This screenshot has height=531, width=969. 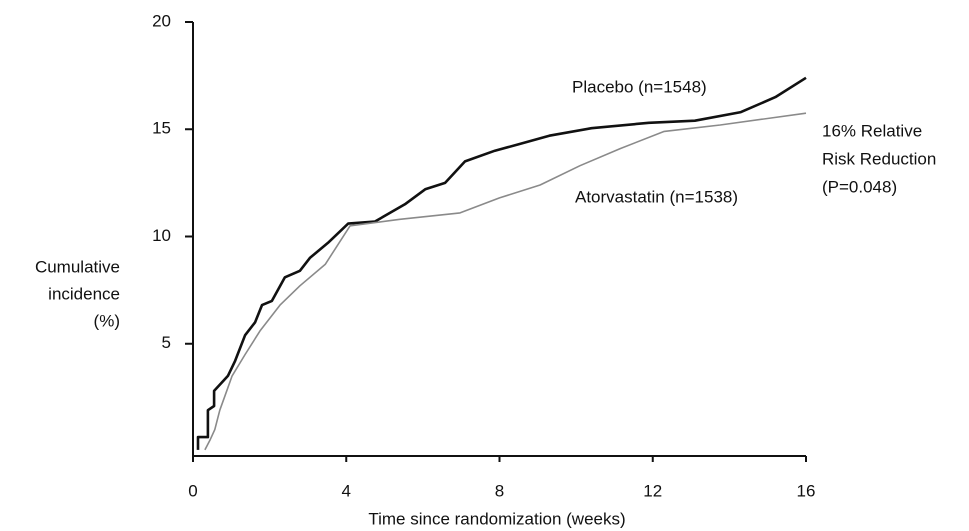 I want to click on x-tick-label: 8, so click(x=499, y=490).